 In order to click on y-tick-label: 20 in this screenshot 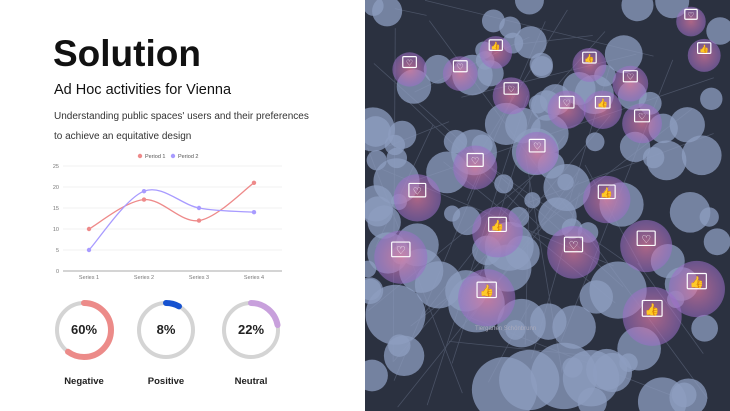, I will do `click(56, 188)`.